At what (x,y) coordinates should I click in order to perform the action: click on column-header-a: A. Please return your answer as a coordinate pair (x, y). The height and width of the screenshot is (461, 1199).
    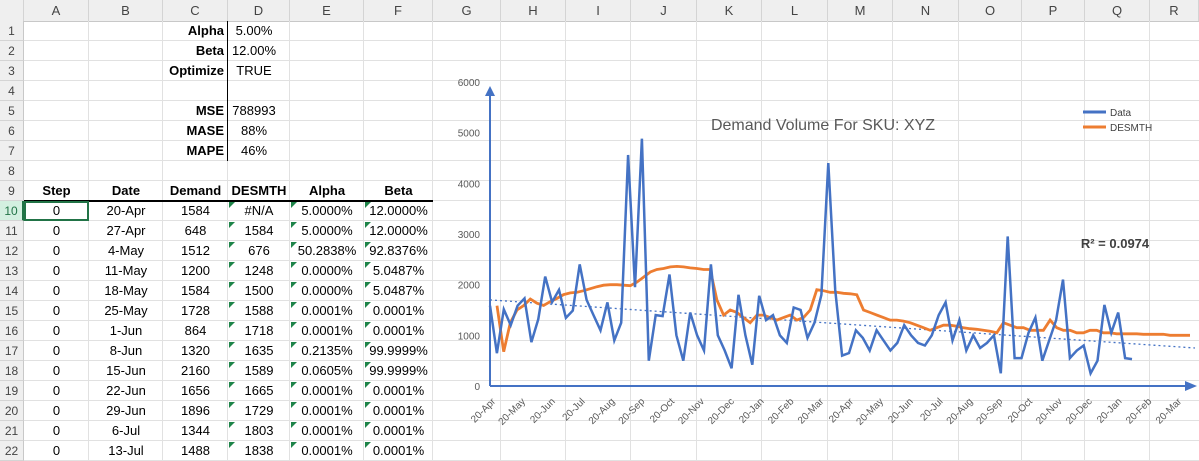
    Looking at the image, I should click on (56, 10).